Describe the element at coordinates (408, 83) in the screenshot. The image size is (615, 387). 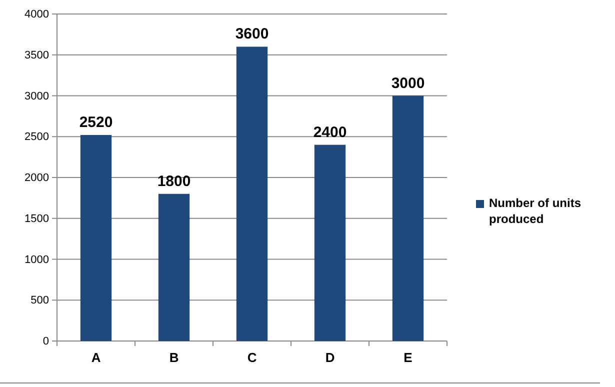
I see `data-label: 3000` at that location.